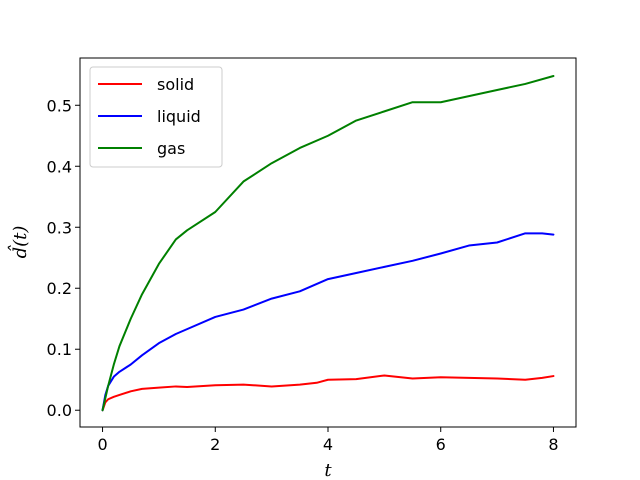 Image resolution: width=640 pixels, height=480 pixels. What do you see at coordinates (59, 105) in the screenshot?
I see `y-tick-label: 0.5` at bounding box center [59, 105].